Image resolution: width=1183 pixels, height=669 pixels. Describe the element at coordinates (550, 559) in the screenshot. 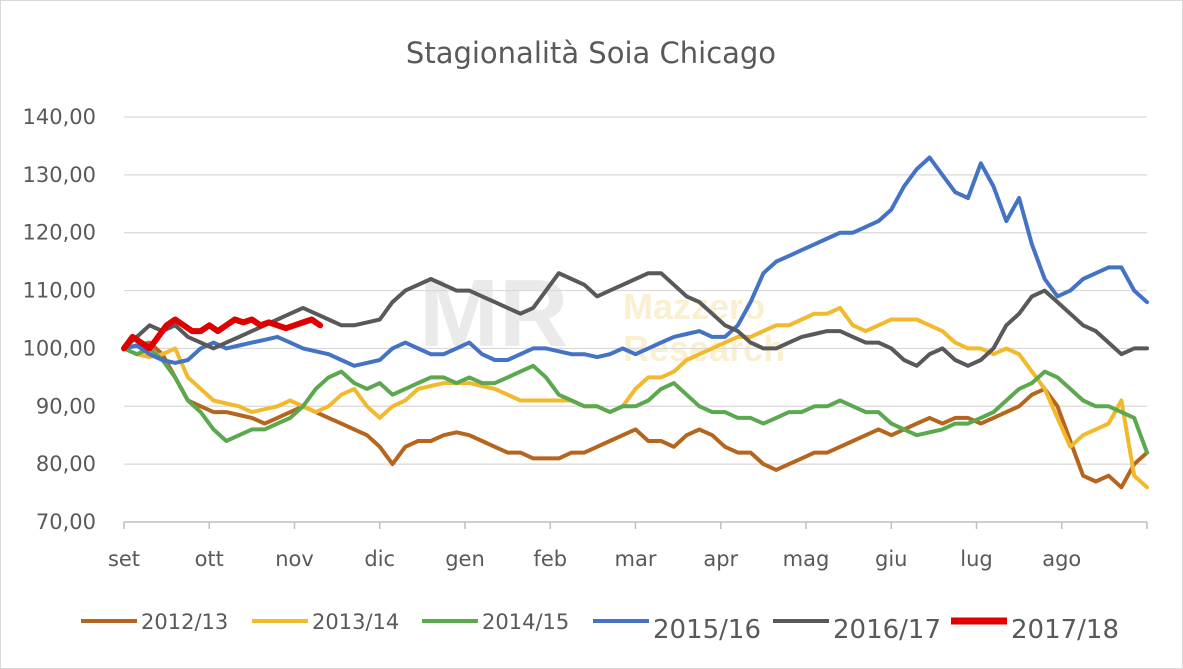

I see `x-tick-label: feb` at that location.